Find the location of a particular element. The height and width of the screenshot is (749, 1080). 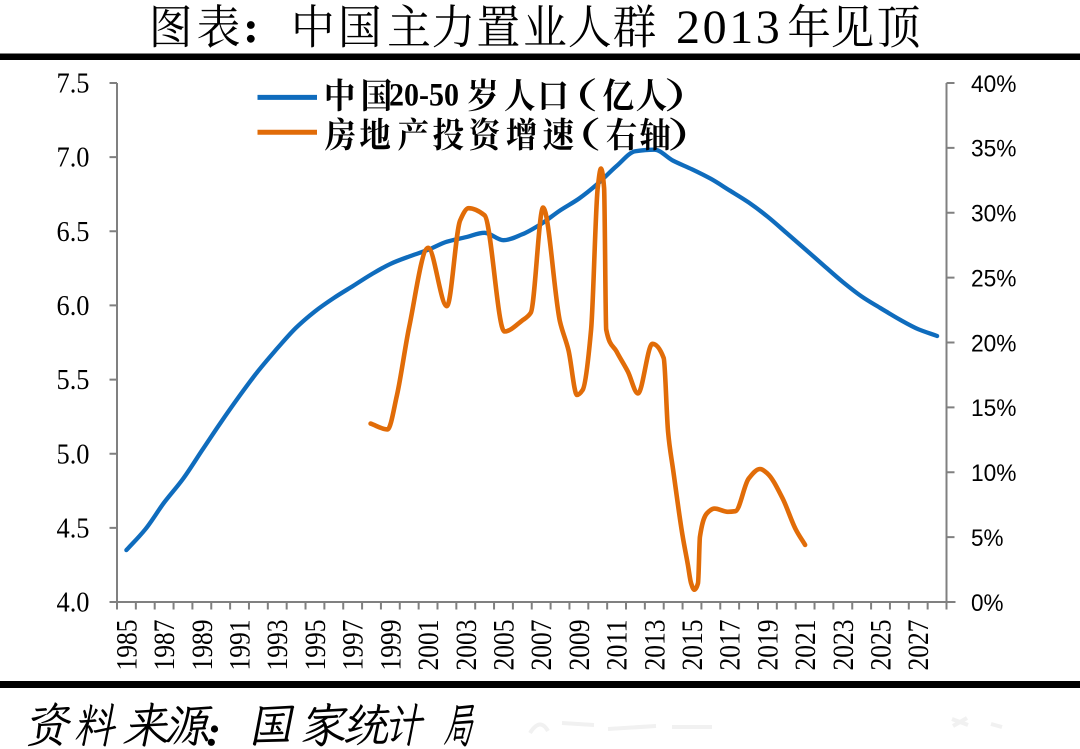

svg-text: 5.0 is located at coordinates (73, 454).